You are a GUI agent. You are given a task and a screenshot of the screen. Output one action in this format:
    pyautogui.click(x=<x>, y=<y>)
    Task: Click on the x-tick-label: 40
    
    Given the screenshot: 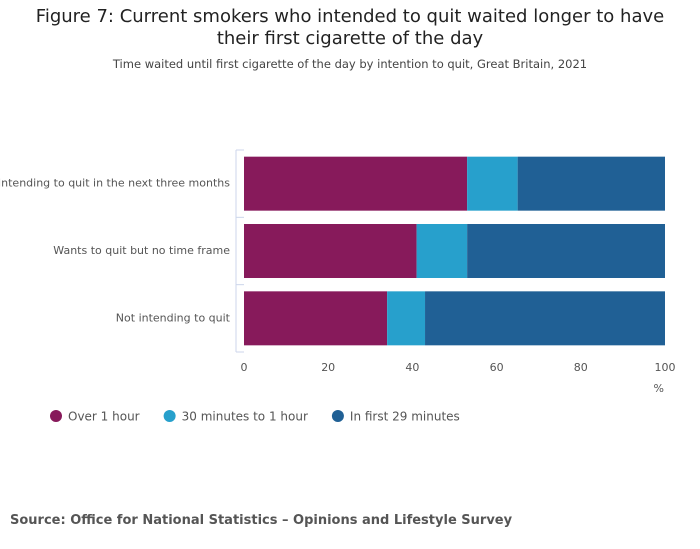 What is the action you would take?
    pyautogui.click(x=412, y=367)
    